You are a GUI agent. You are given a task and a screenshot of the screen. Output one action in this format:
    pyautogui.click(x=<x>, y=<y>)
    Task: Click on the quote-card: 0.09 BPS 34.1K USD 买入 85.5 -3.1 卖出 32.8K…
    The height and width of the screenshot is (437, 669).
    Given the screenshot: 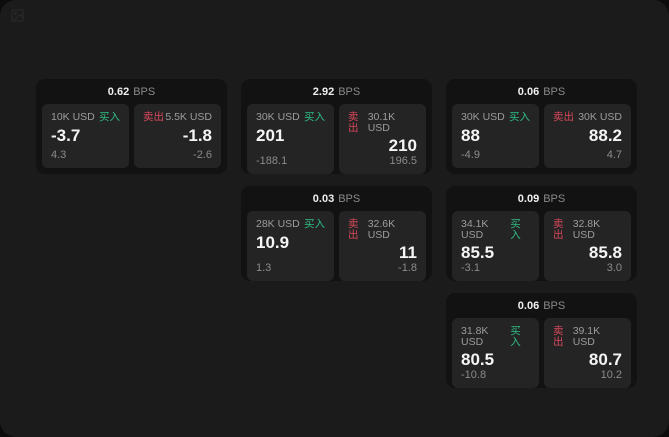 What is the action you would take?
    pyautogui.click(x=541, y=233)
    